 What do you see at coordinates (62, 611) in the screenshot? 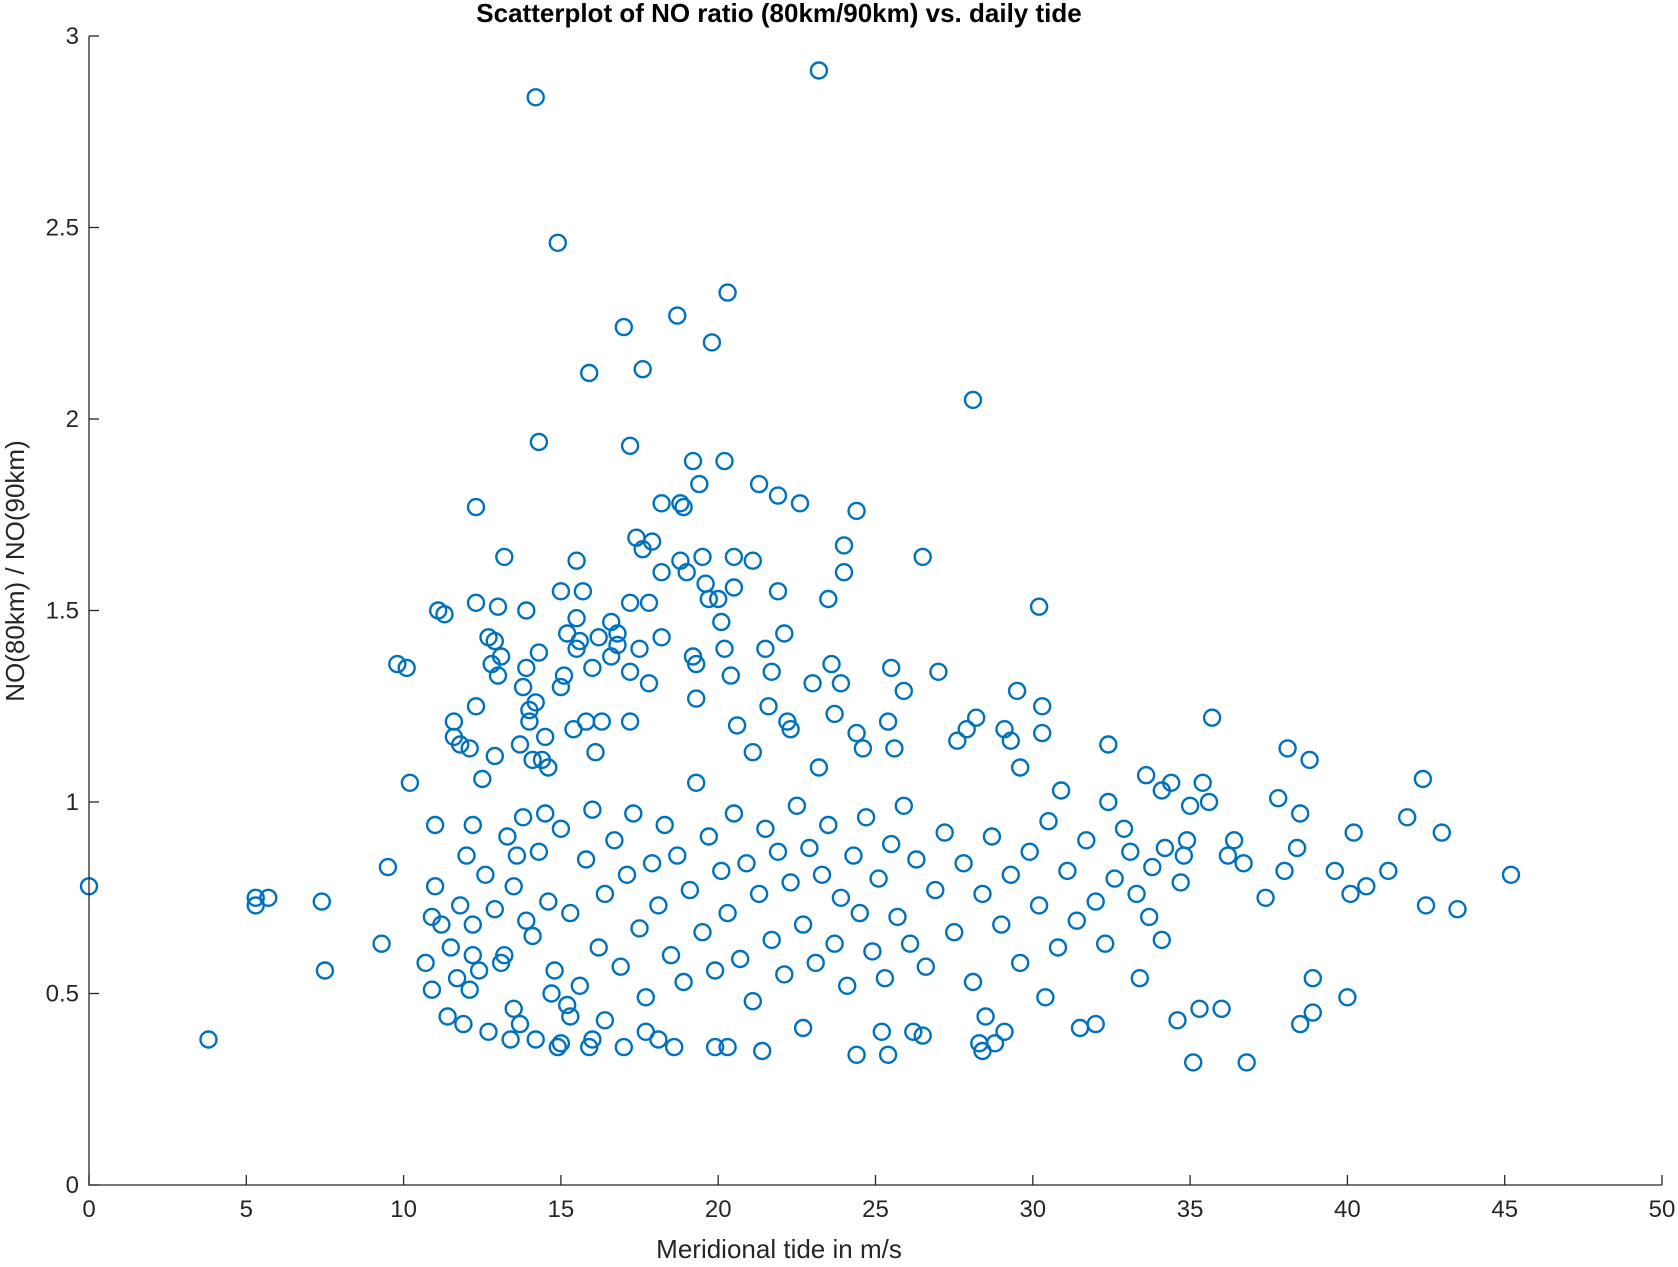
I see `y-tick-label: 1.5` at bounding box center [62, 611].